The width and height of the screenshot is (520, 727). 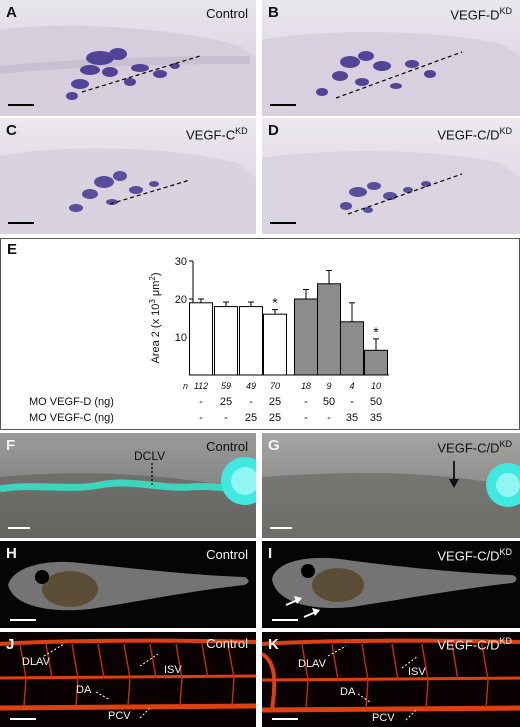 I want to click on panel-g: G VEGF-C/DKD, so click(x=391, y=485).